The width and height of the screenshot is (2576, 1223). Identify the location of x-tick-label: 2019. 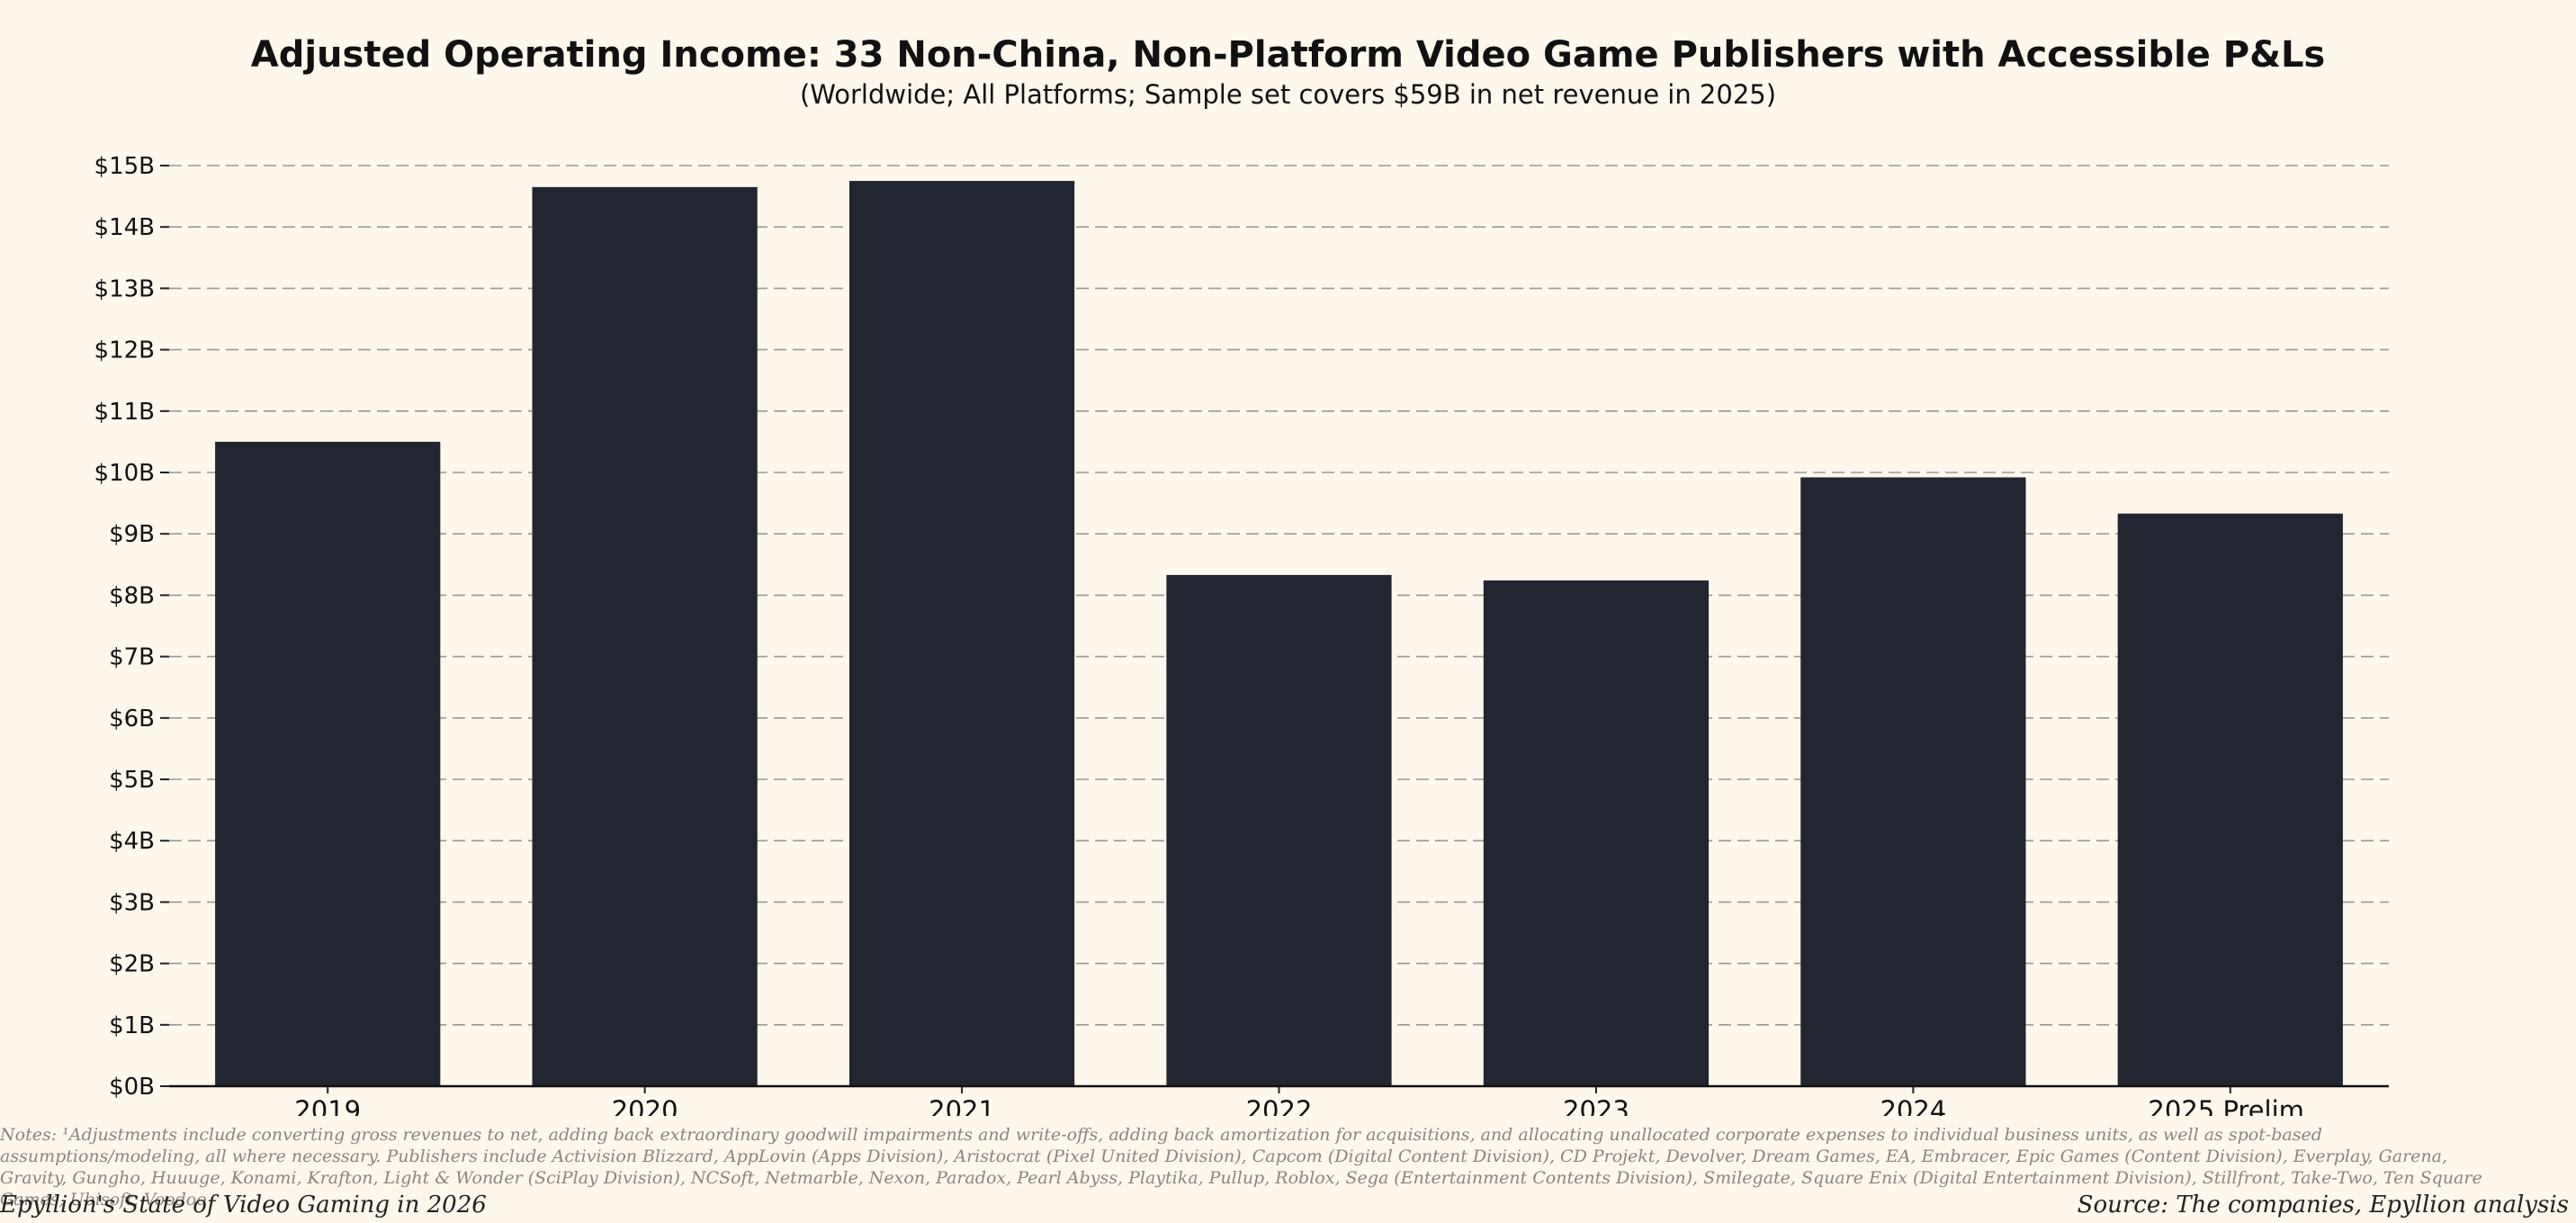
(328, 1105).